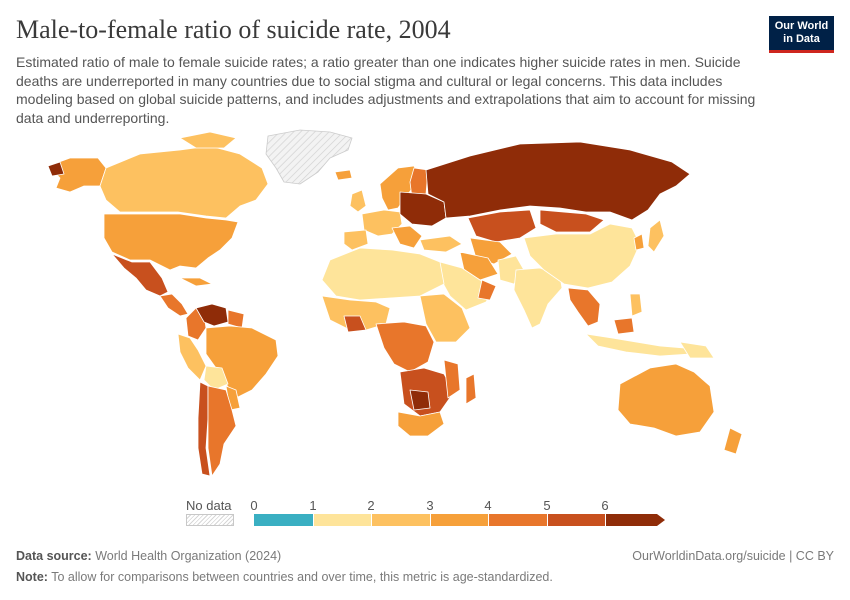 This screenshot has height=600, width=850. Describe the element at coordinates (192, 357) in the screenshot. I see `region-peru` at that location.